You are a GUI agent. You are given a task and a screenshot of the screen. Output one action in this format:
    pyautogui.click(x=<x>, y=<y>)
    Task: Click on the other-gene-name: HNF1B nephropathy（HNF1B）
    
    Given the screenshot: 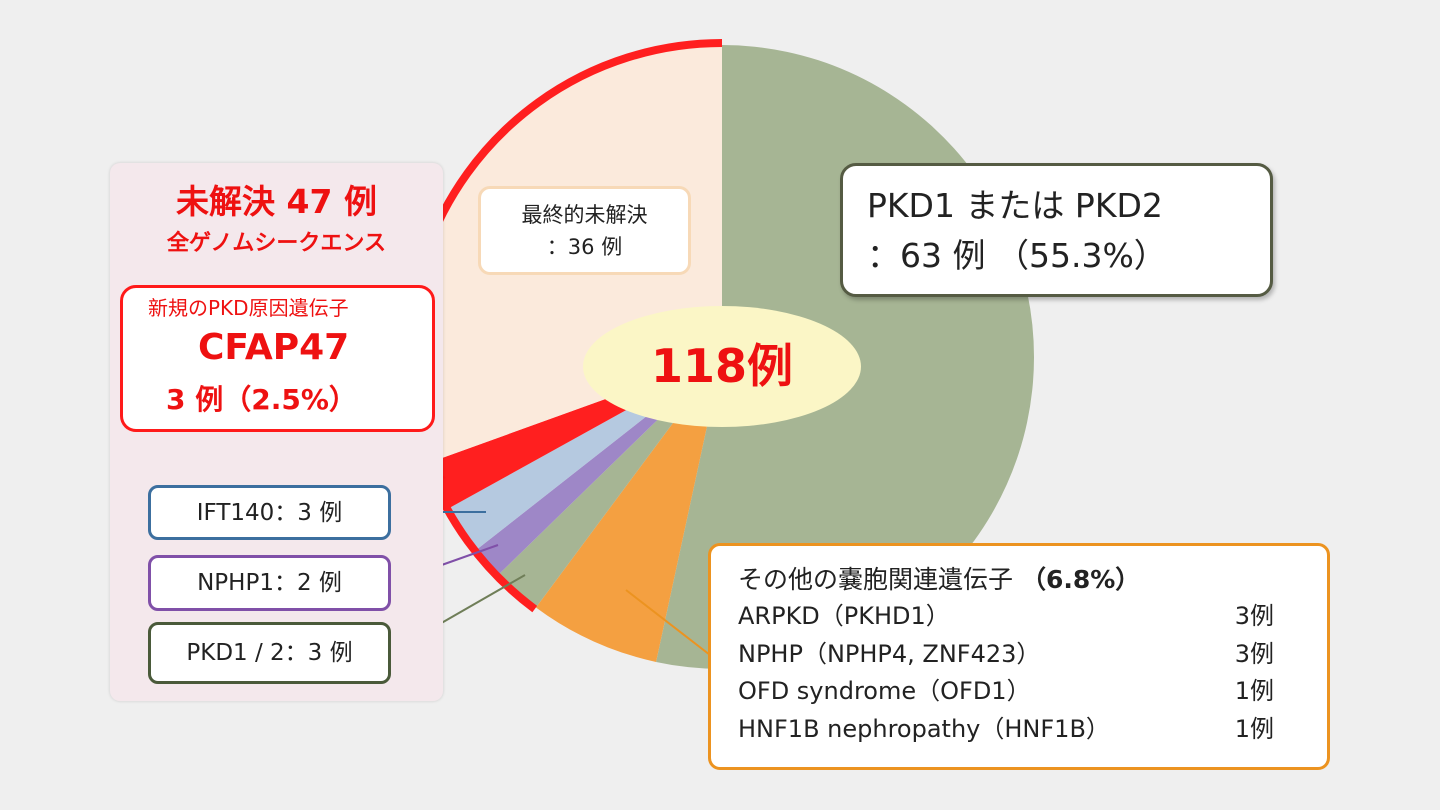 What is the action you would take?
    pyautogui.click(x=924, y=728)
    